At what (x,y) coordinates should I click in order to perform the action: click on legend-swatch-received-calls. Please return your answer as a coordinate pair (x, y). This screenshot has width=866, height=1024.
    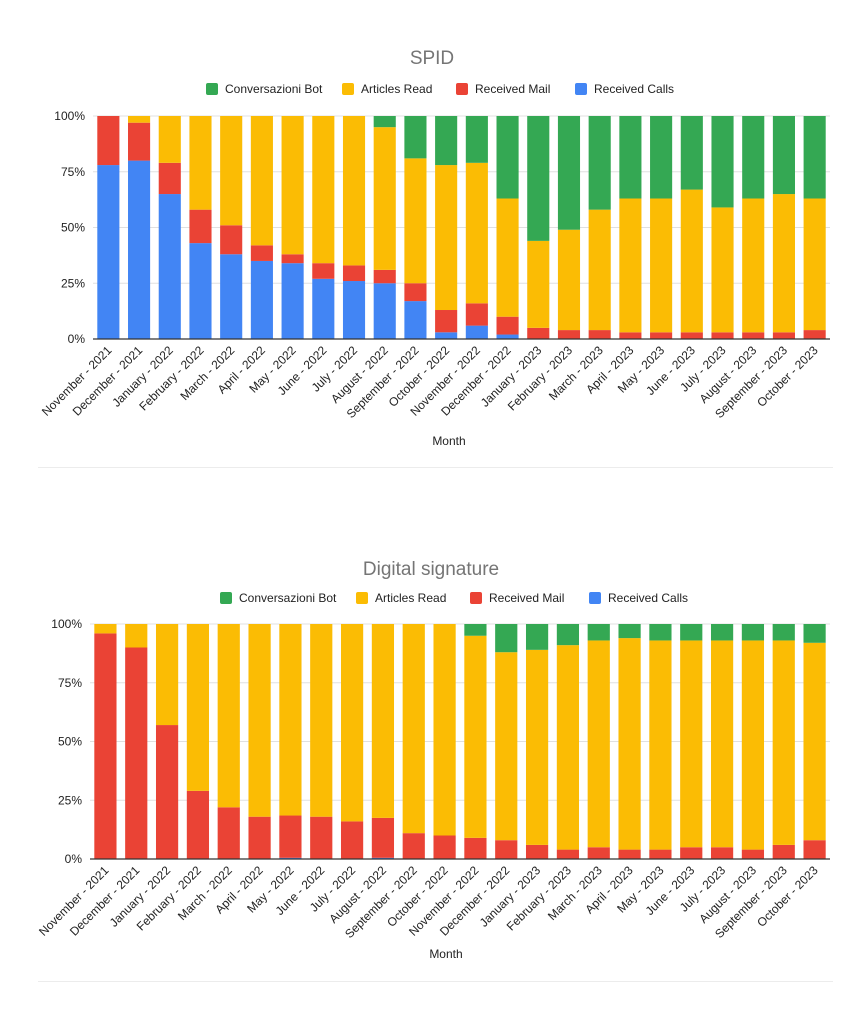
    Looking at the image, I should click on (595, 598).